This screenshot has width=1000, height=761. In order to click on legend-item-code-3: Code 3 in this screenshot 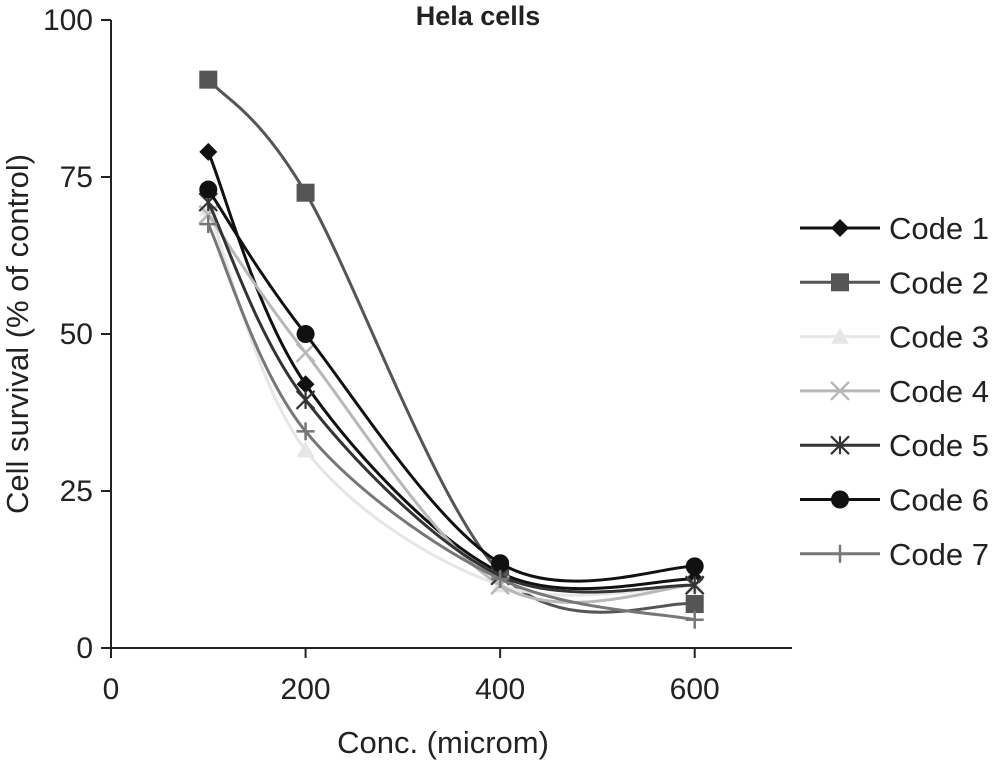, I will do `click(894, 337)`.